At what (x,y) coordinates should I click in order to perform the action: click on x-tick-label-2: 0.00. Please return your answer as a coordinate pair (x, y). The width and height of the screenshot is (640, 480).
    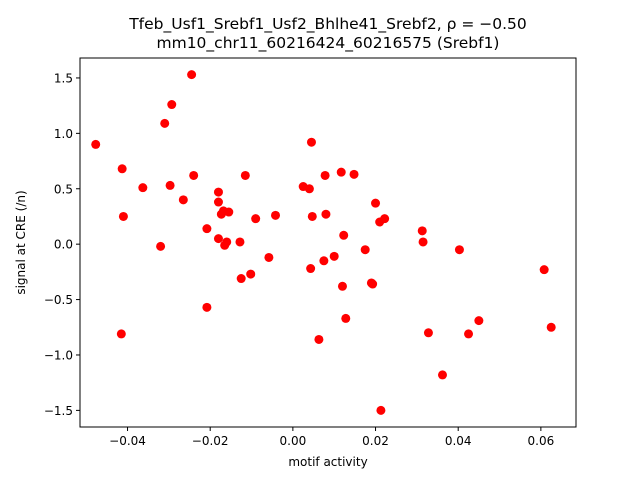
    Looking at the image, I should click on (293, 441).